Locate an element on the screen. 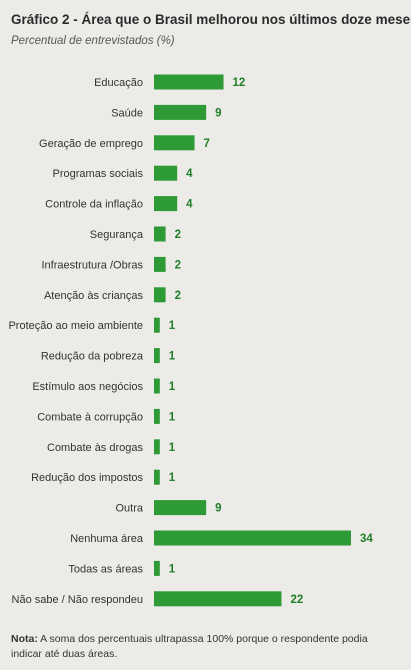  chart-subtitle: Percentual de entrevistados (%) is located at coordinates (93, 41).